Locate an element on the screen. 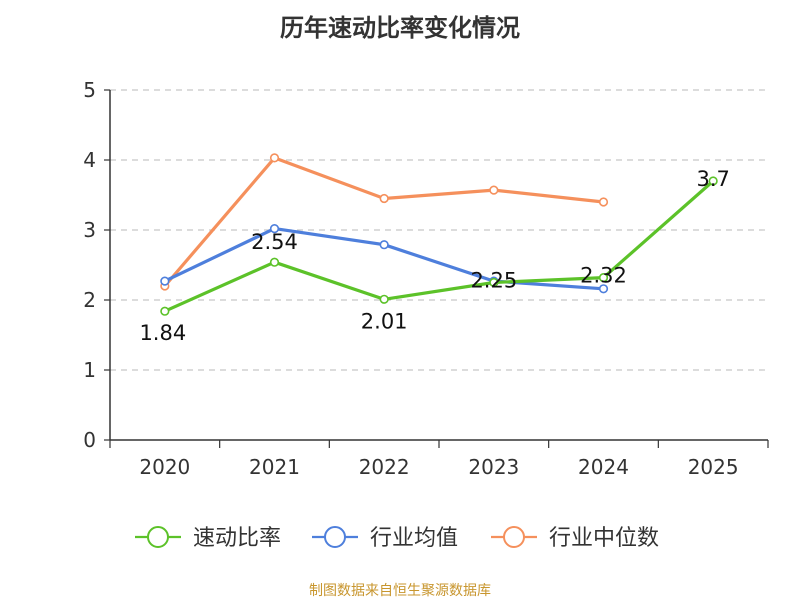  x-tick-label: 2024 is located at coordinates (603, 467).